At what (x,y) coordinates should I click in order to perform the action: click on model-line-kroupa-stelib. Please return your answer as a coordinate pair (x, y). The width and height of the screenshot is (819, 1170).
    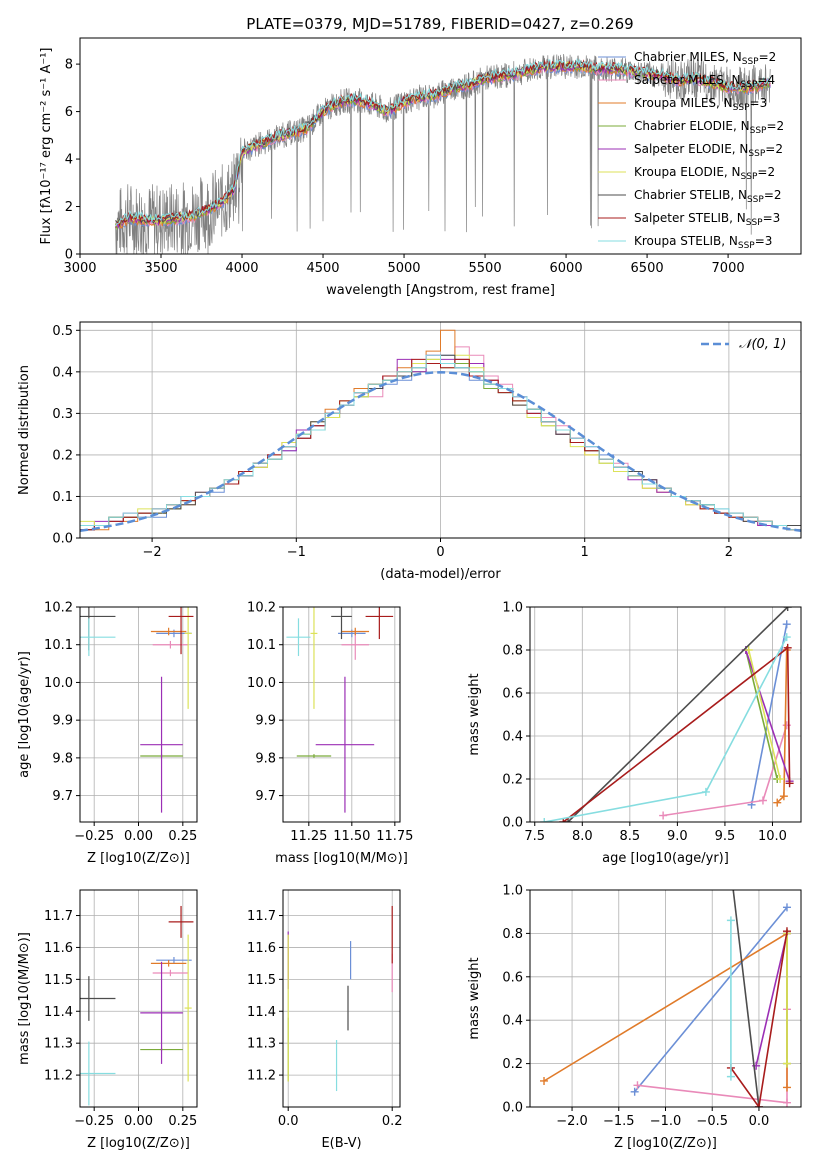
    Looking at the image, I should click on (443, 142).